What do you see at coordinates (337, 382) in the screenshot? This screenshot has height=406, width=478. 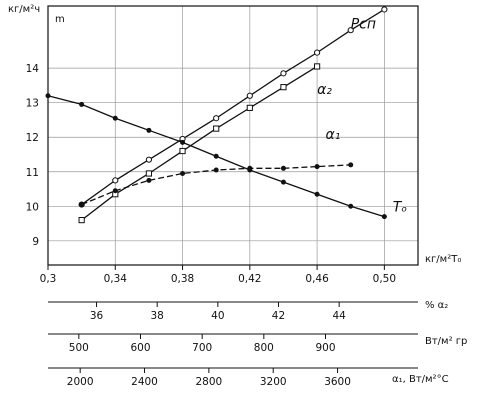 I see `axis-tick-label-a1: 3600` at bounding box center [337, 382].